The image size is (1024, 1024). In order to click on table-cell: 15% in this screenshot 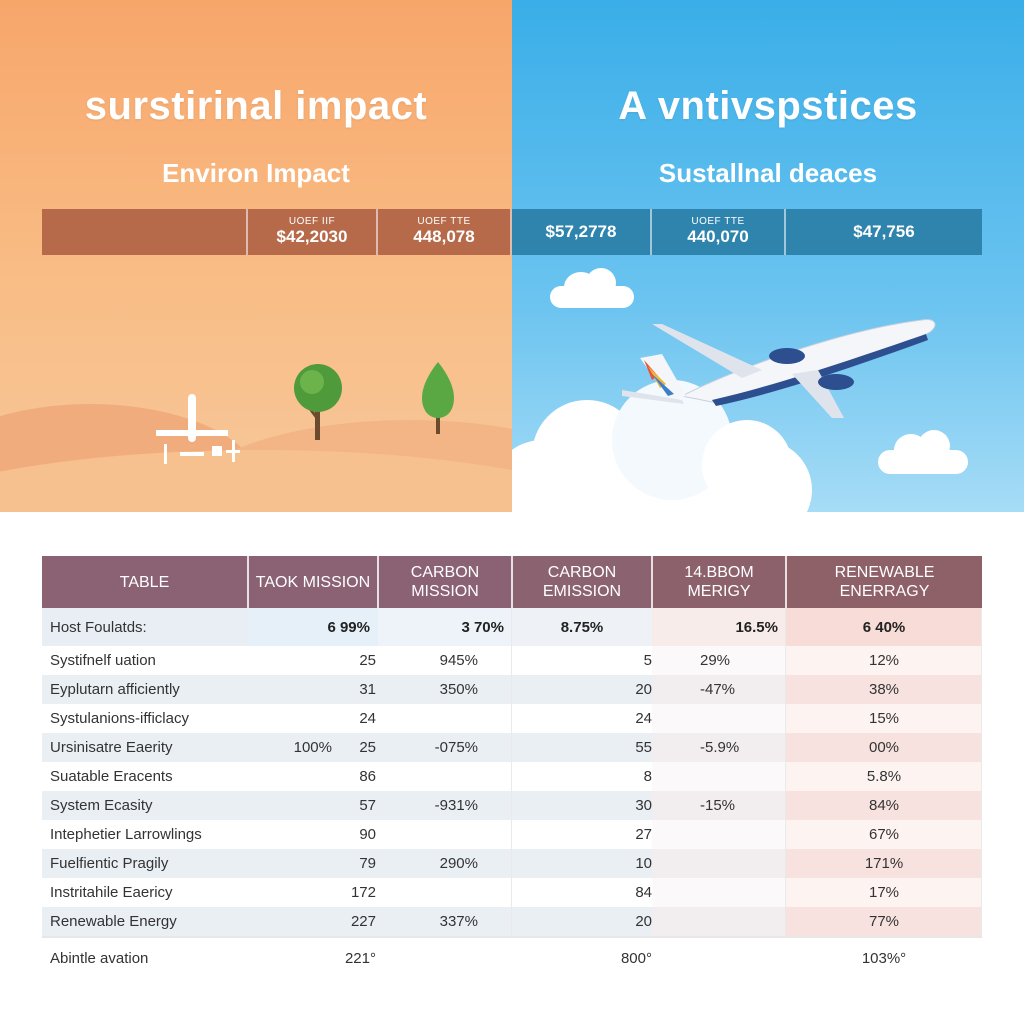, I will do `click(884, 718)`.